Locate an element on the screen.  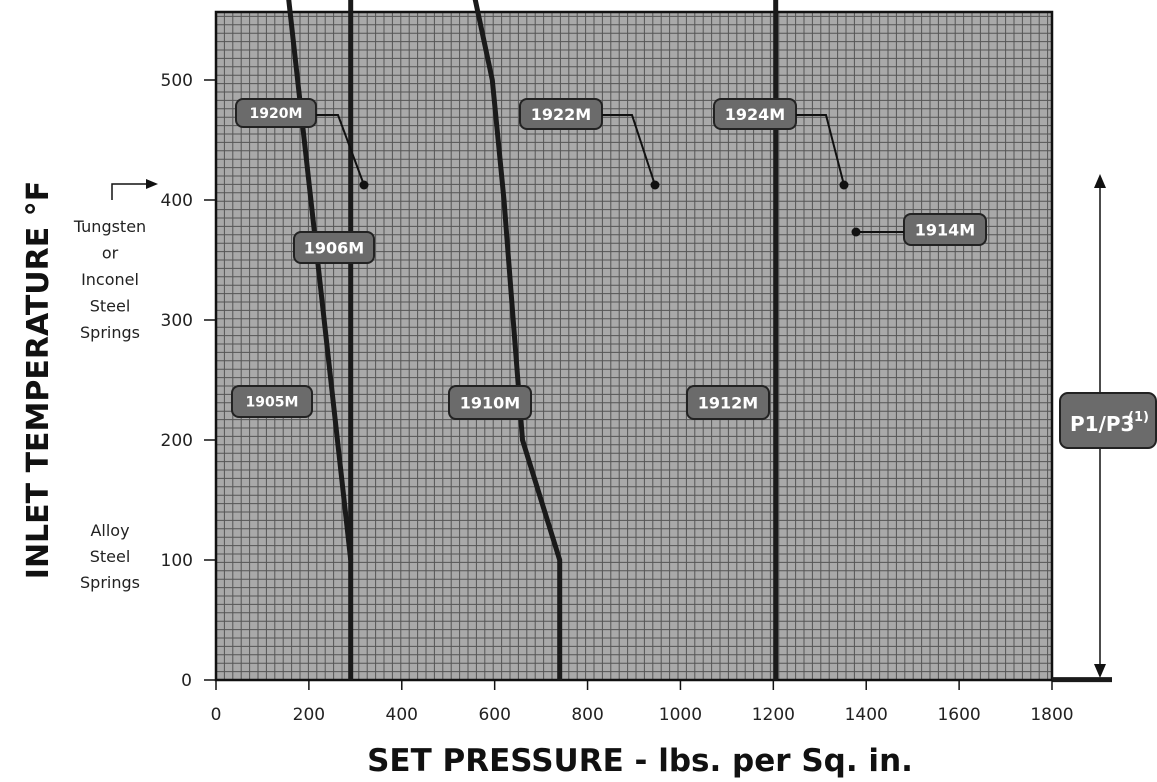
x-tick-label: 1000 is located at coordinates (680, 715).